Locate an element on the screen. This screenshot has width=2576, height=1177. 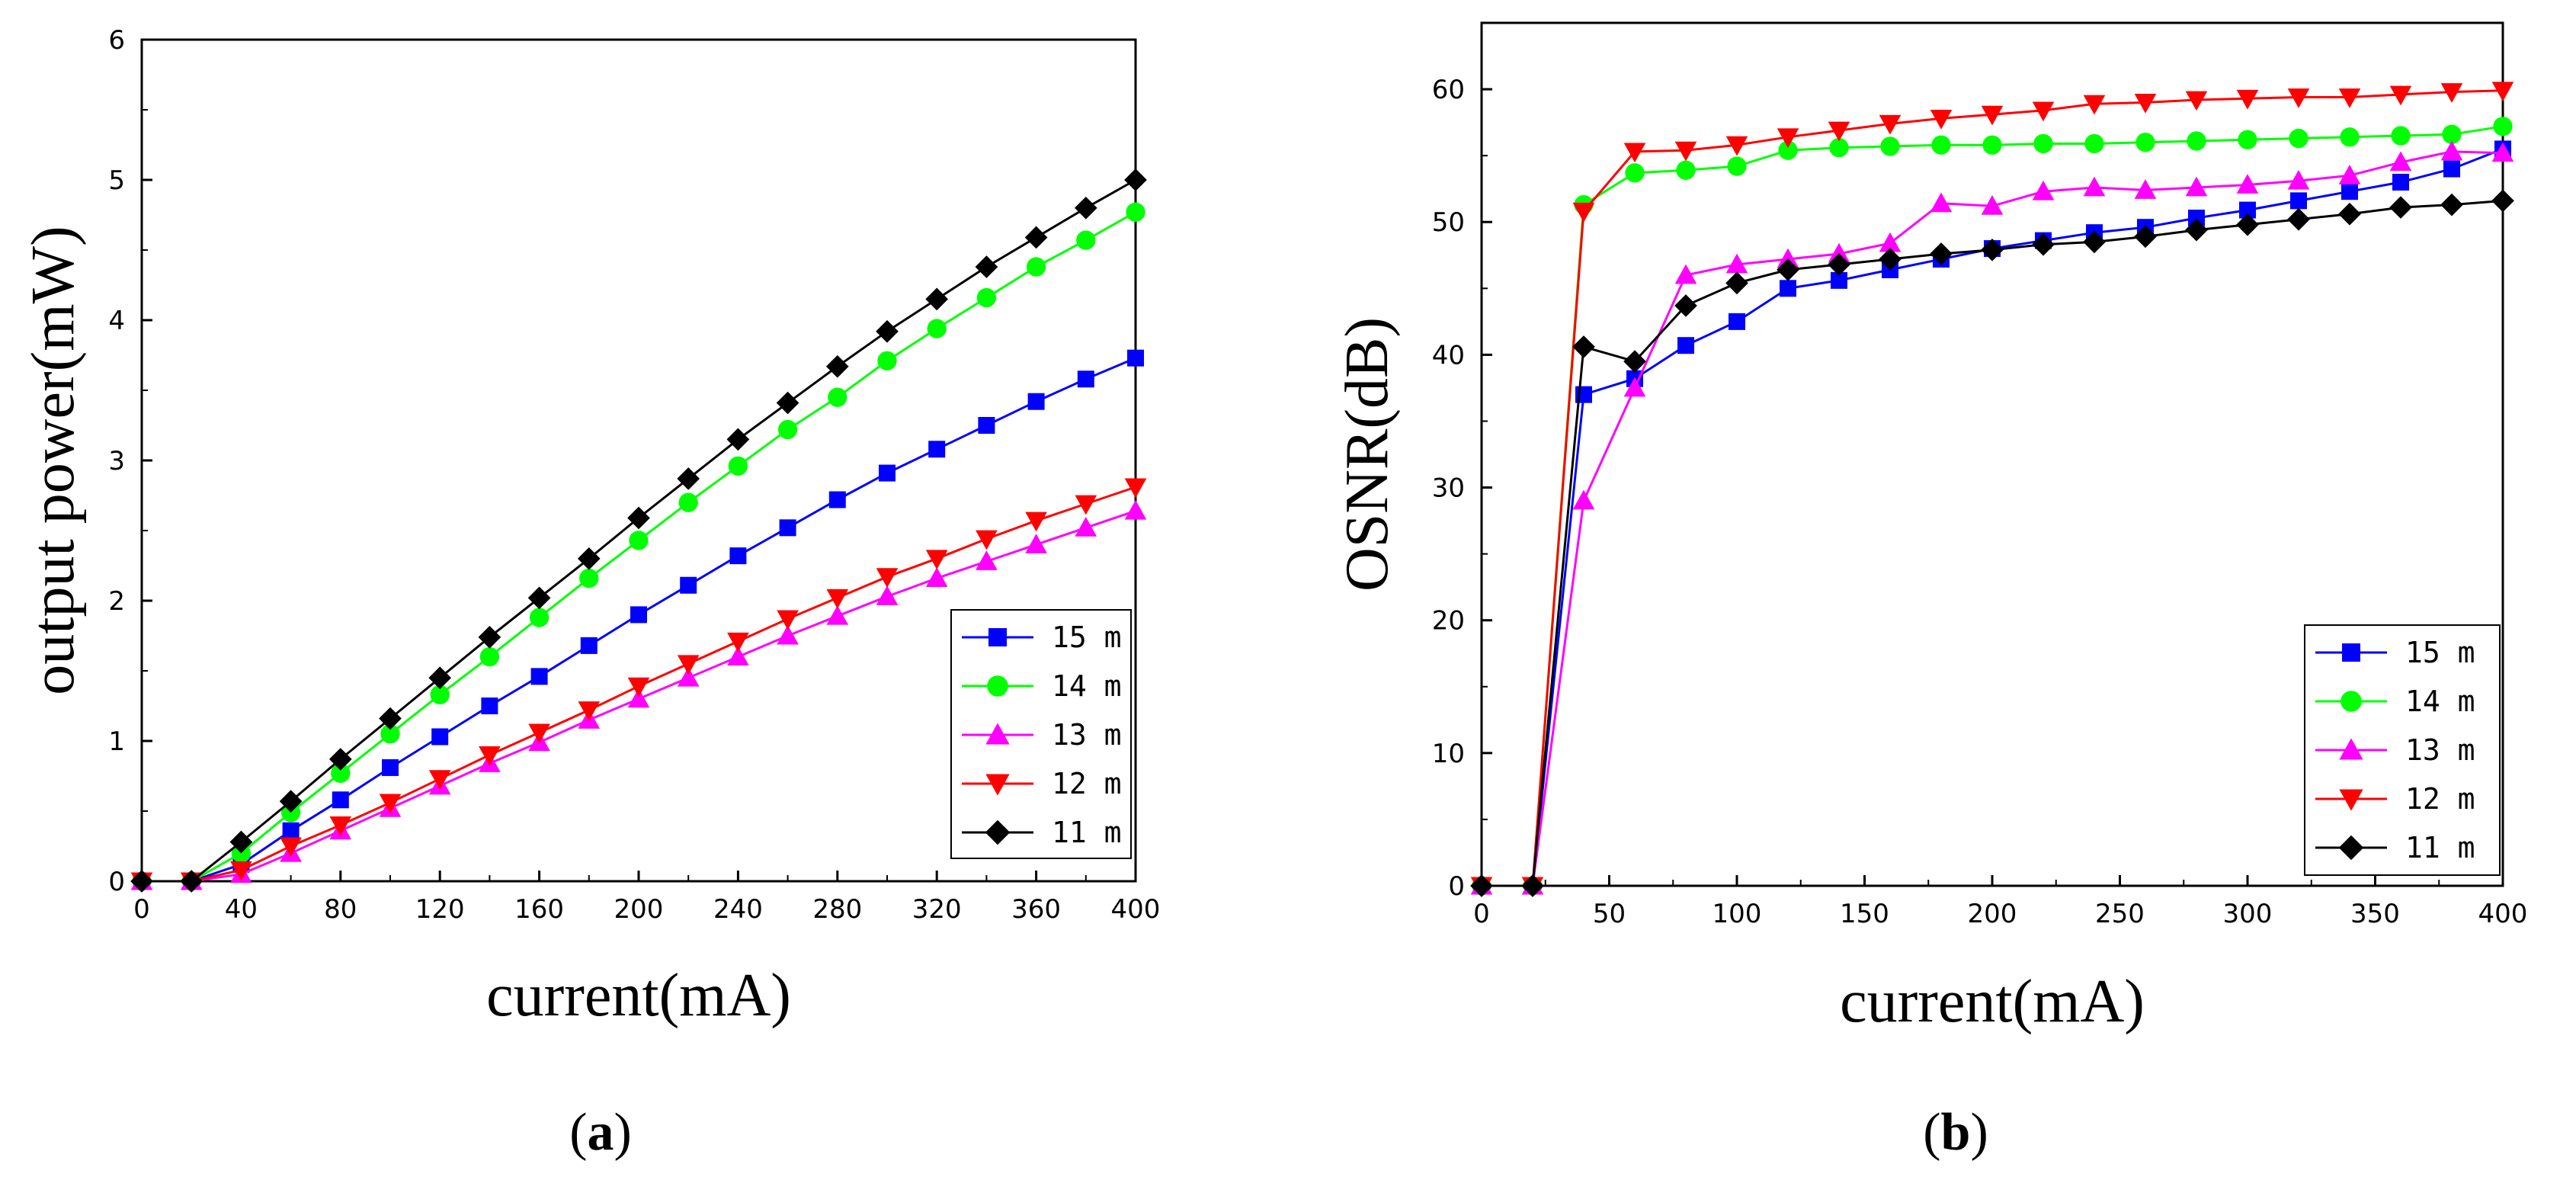
x-tick-label: 150 is located at coordinates (1864, 914).